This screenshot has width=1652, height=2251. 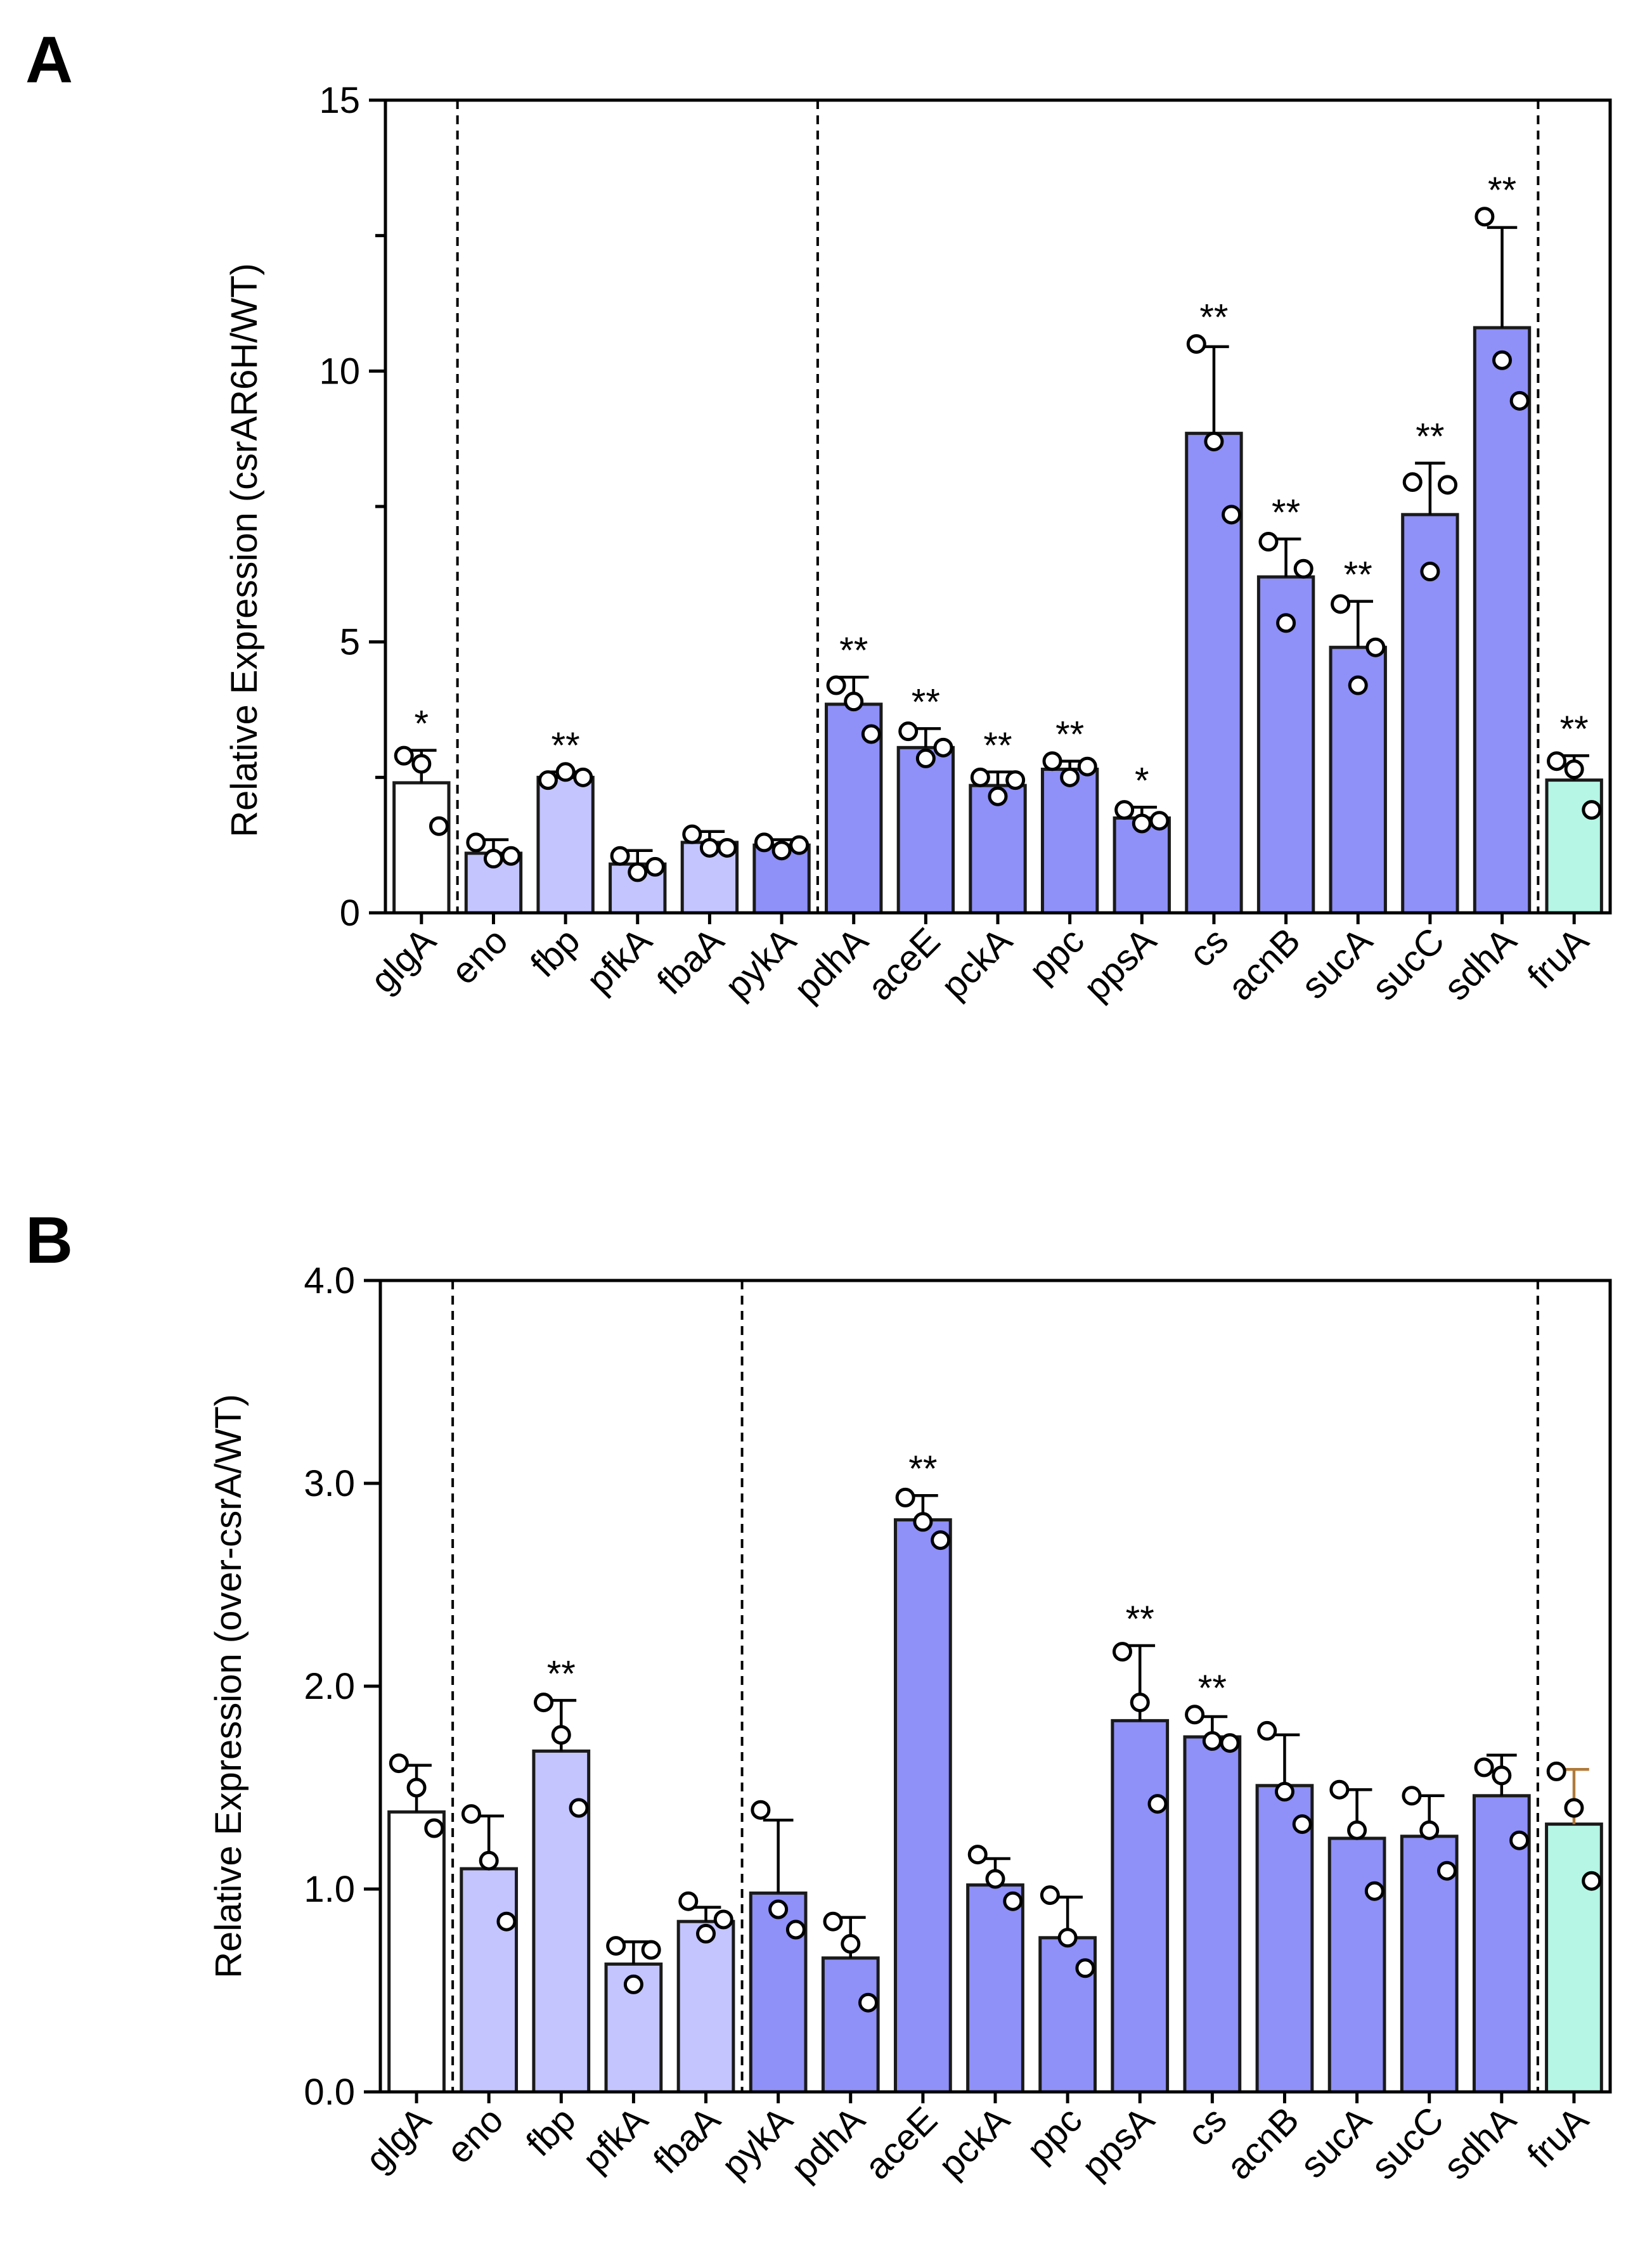 I want to click on panel-a-bar-pckA, so click(x=998, y=849).